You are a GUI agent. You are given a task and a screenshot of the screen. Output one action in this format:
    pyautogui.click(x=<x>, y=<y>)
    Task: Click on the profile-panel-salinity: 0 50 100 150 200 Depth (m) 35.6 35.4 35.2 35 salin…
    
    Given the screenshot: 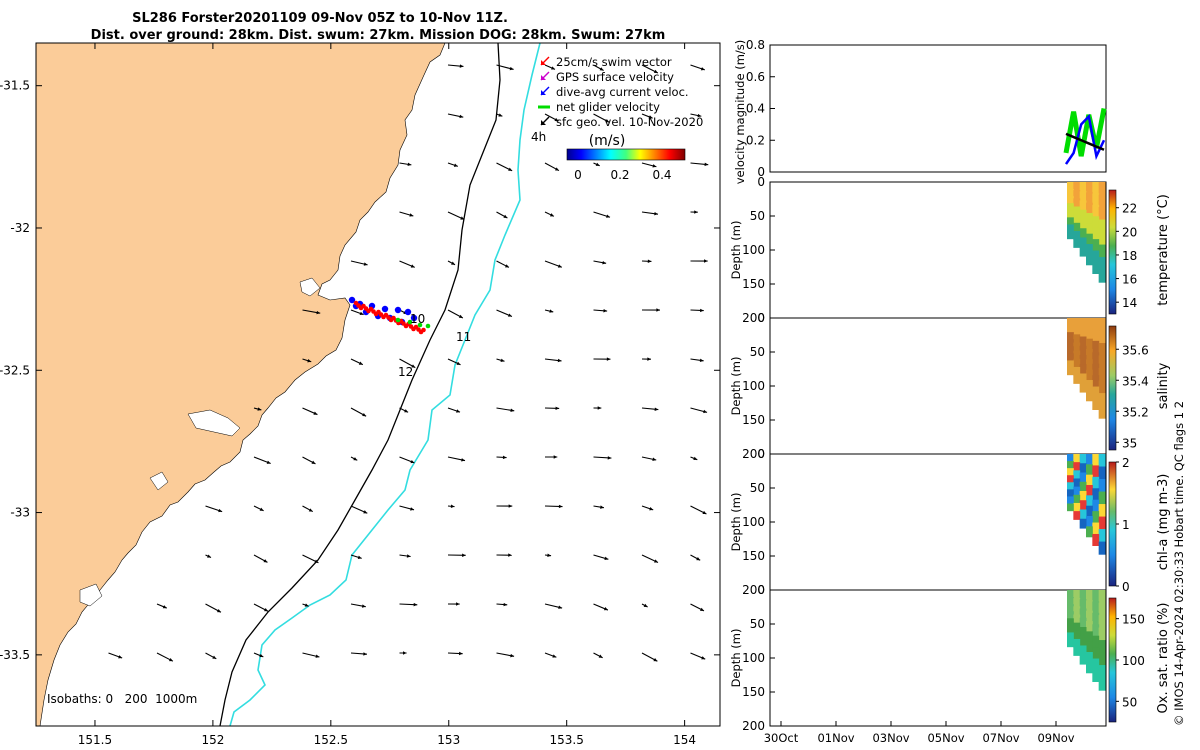 What is the action you would take?
    pyautogui.click(x=950, y=386)
    